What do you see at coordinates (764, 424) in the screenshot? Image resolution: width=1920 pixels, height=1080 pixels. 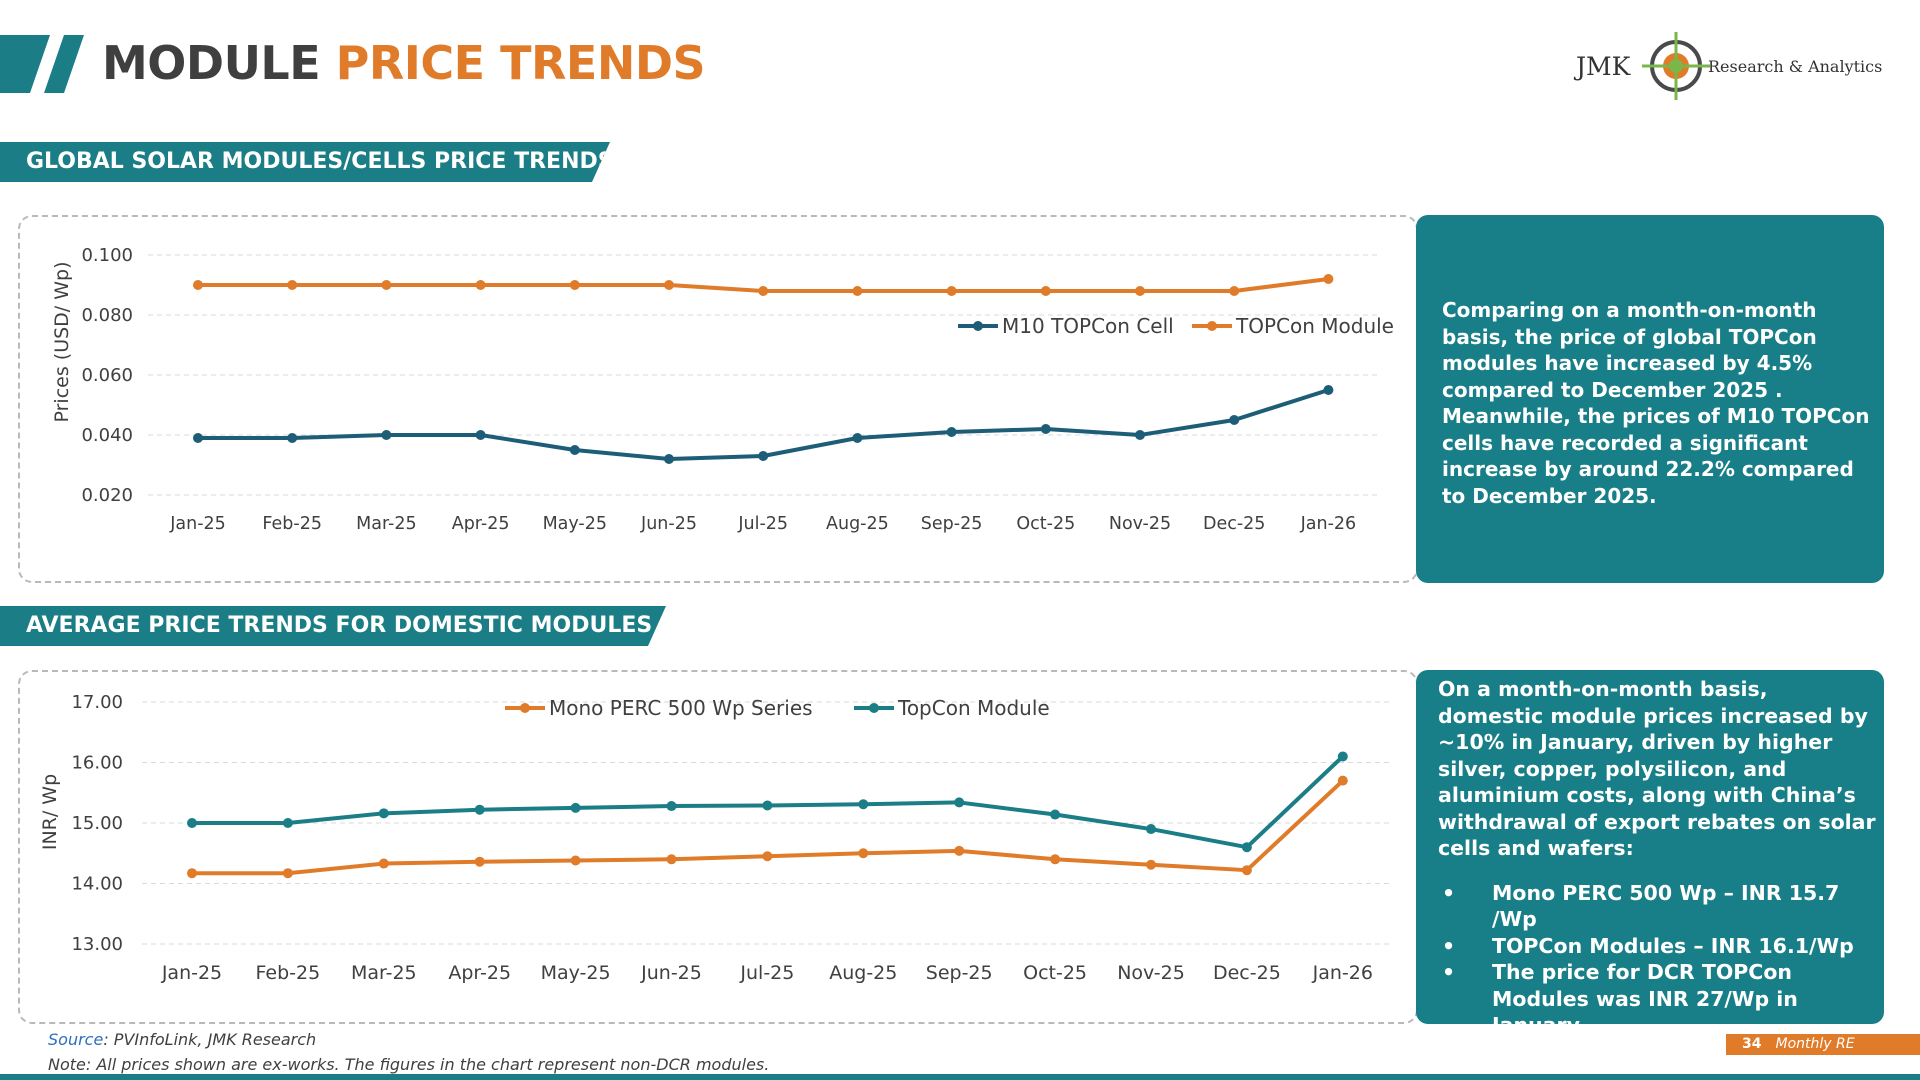 I see `series-line` at bounding box center [764, 424].